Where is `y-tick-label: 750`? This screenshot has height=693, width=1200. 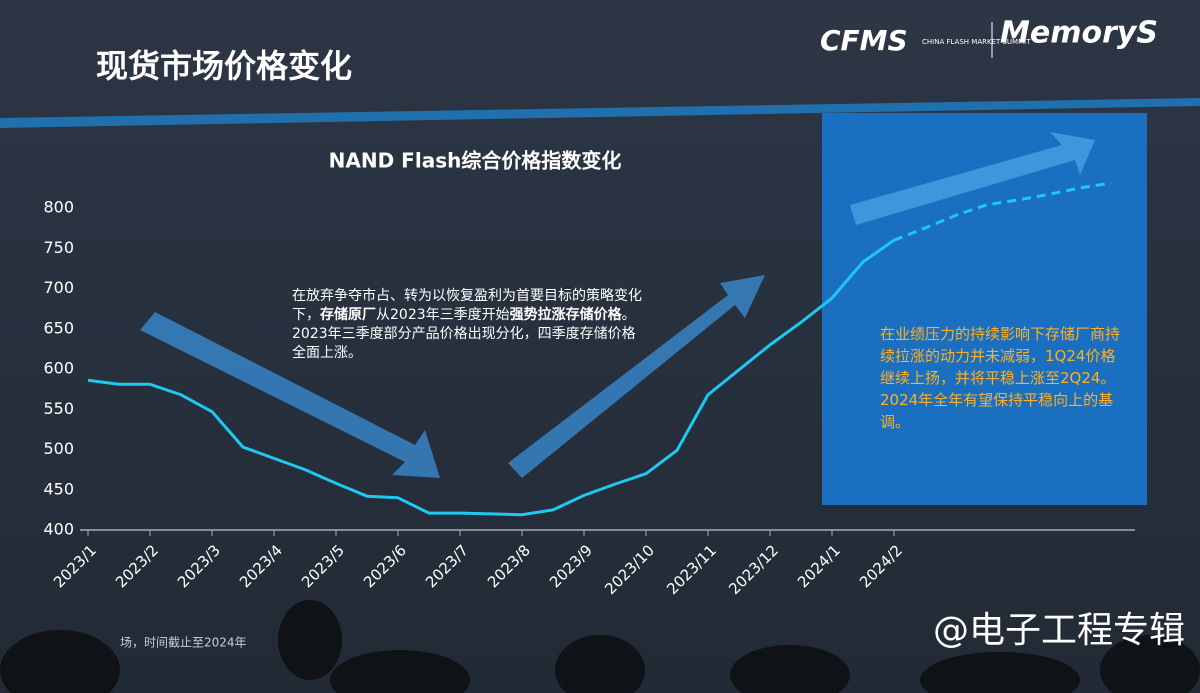
y-tick-label: 750 is located at coordinates (58, 247).